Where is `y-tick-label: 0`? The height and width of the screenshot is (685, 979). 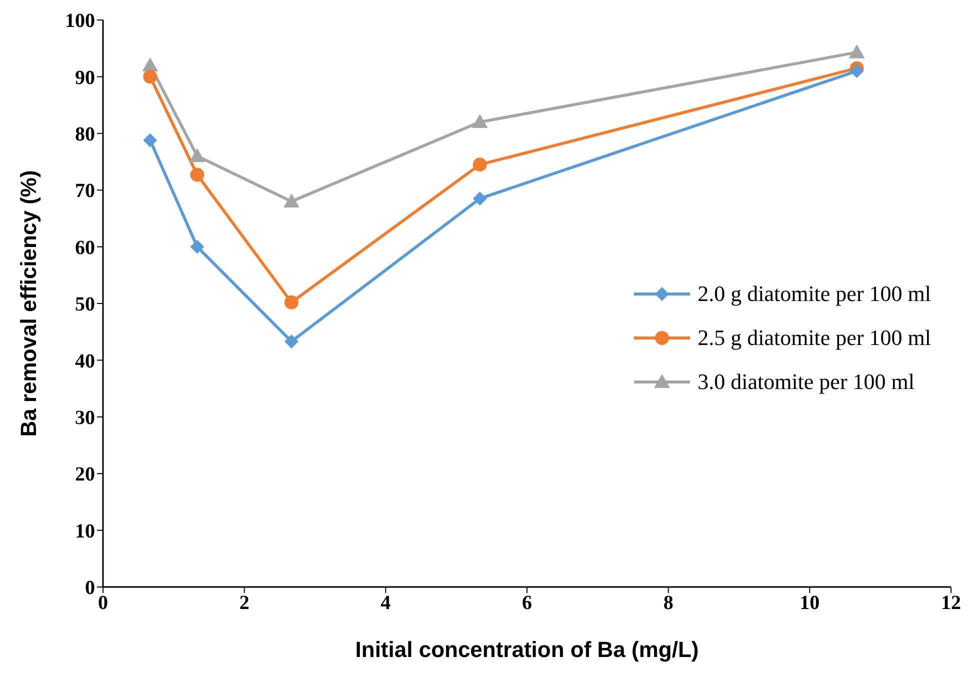
y-tick-label: 0 is located at coordinates (90, 588).